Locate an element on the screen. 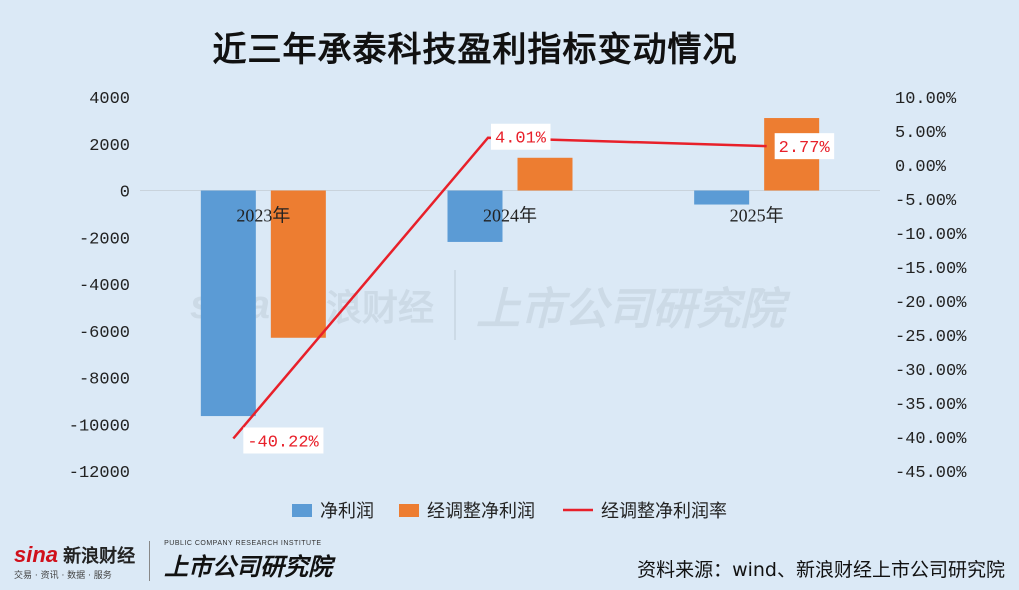 Image resolution: width=1019 pixels, height=590 pixels. left-axis-tick: 2000 is located at coordinates (109, 146).